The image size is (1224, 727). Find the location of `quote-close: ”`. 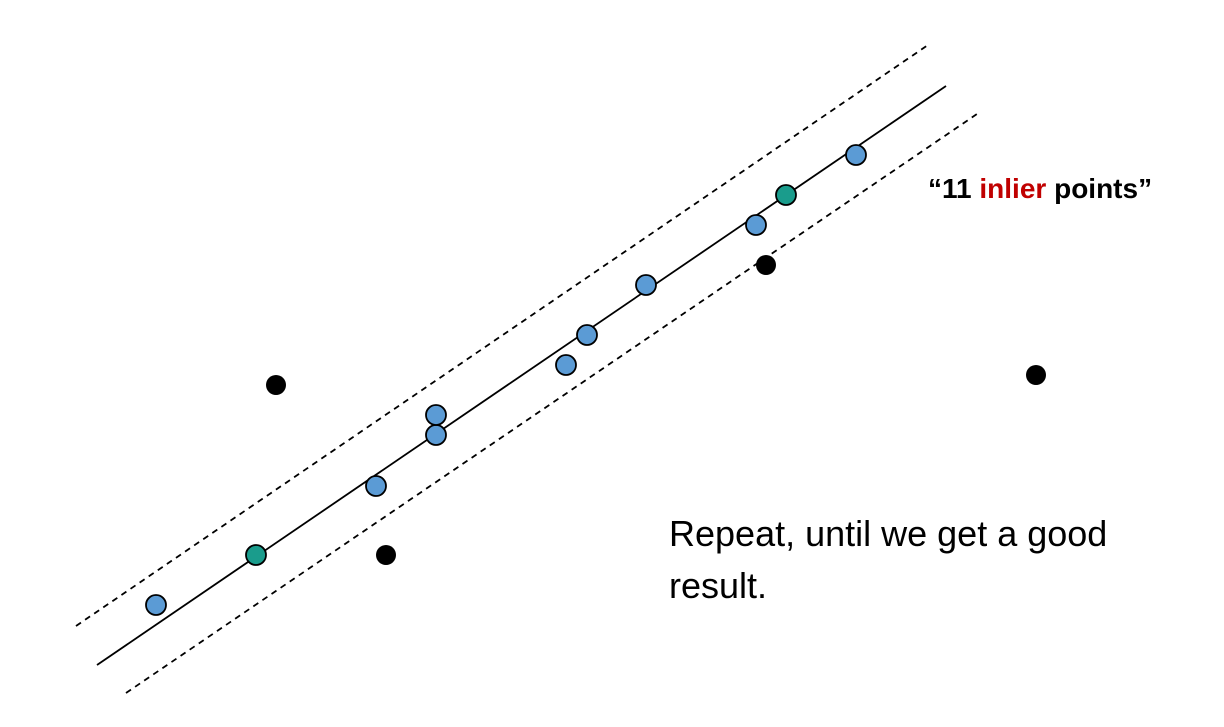

quote-close: ” is located at coordinates (1145, 188).